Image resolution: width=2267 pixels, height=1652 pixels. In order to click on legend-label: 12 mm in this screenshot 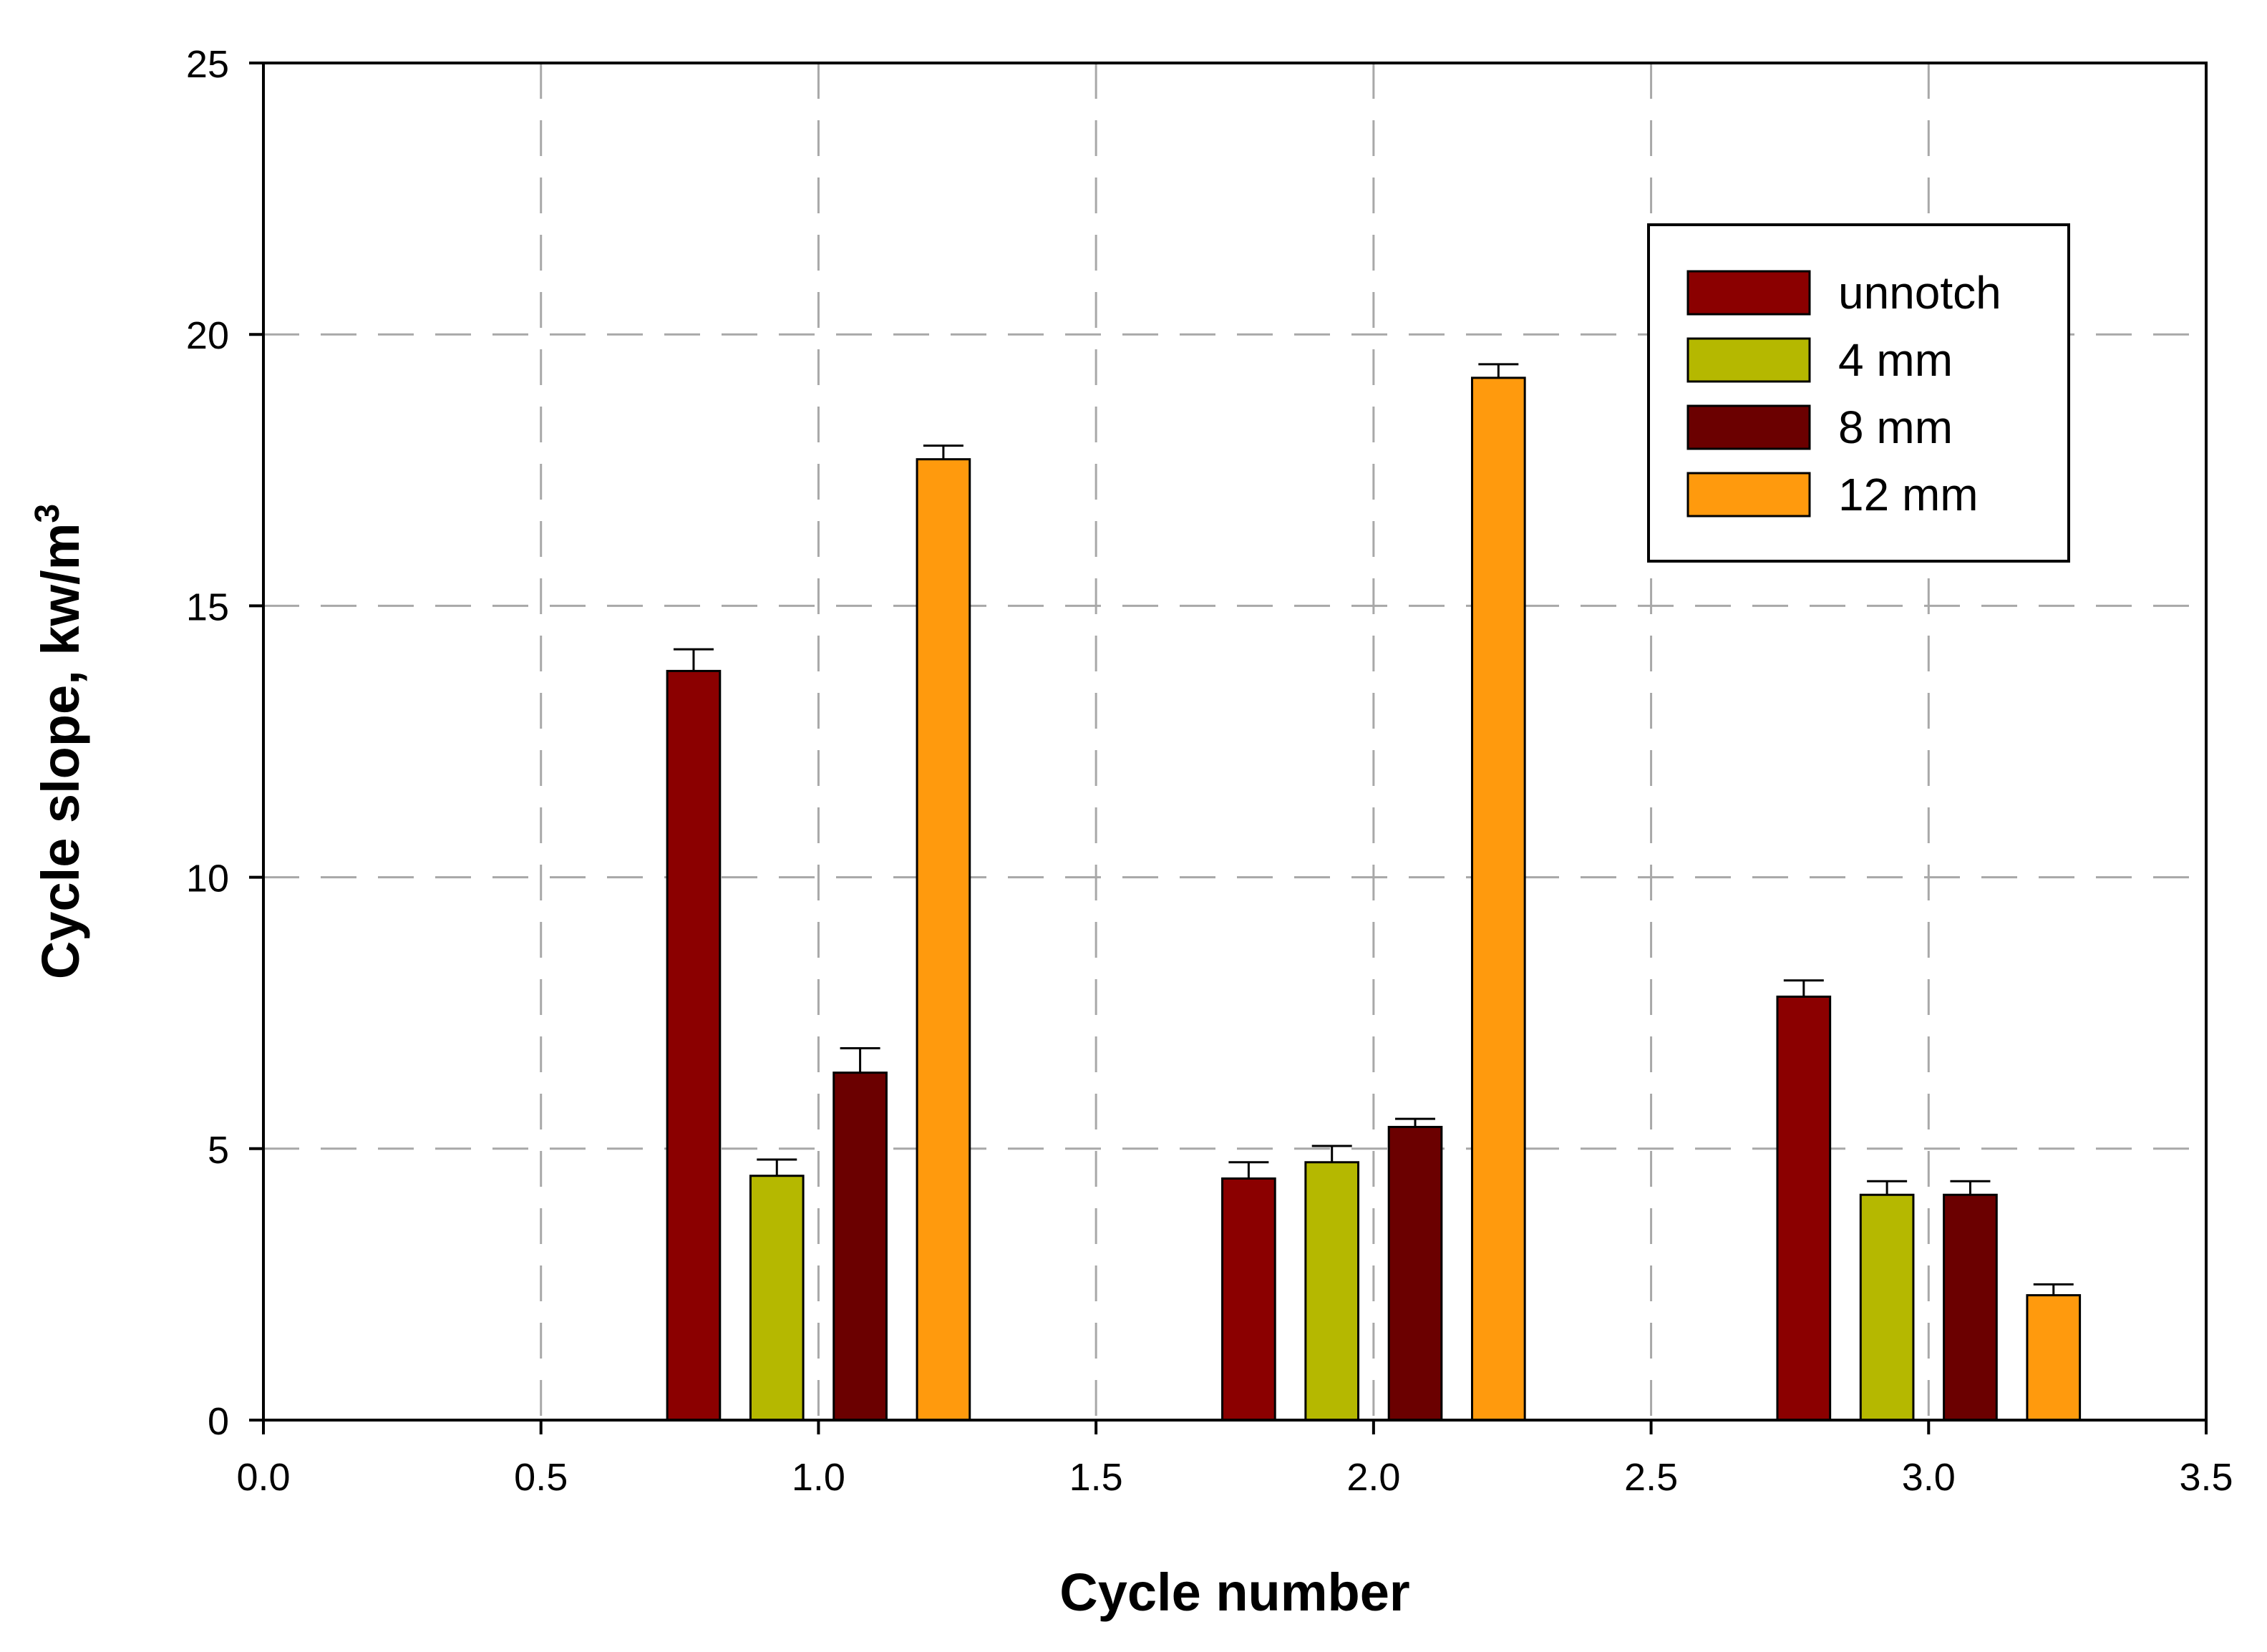, I will do `click(1909, 494)`.